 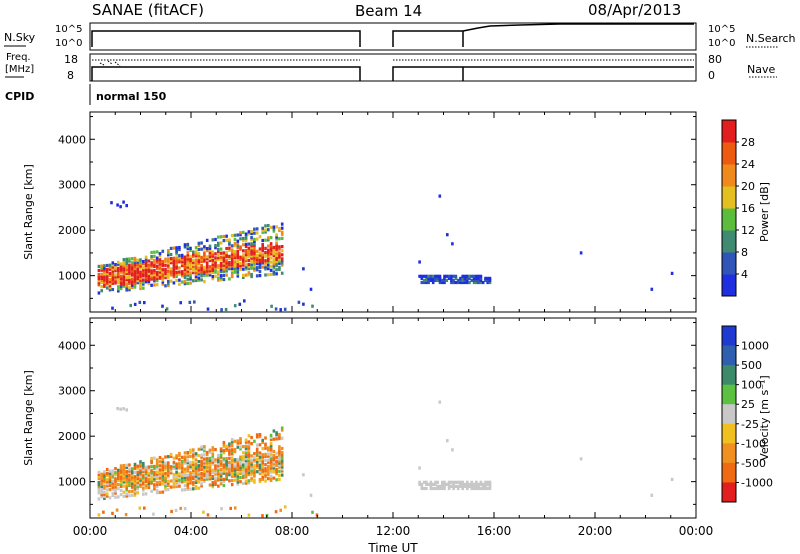 What do you see at coordinates (744, 252) in the screenshot?
I see `colorbar-tick-label: 8` at bounding box center [744, 252].